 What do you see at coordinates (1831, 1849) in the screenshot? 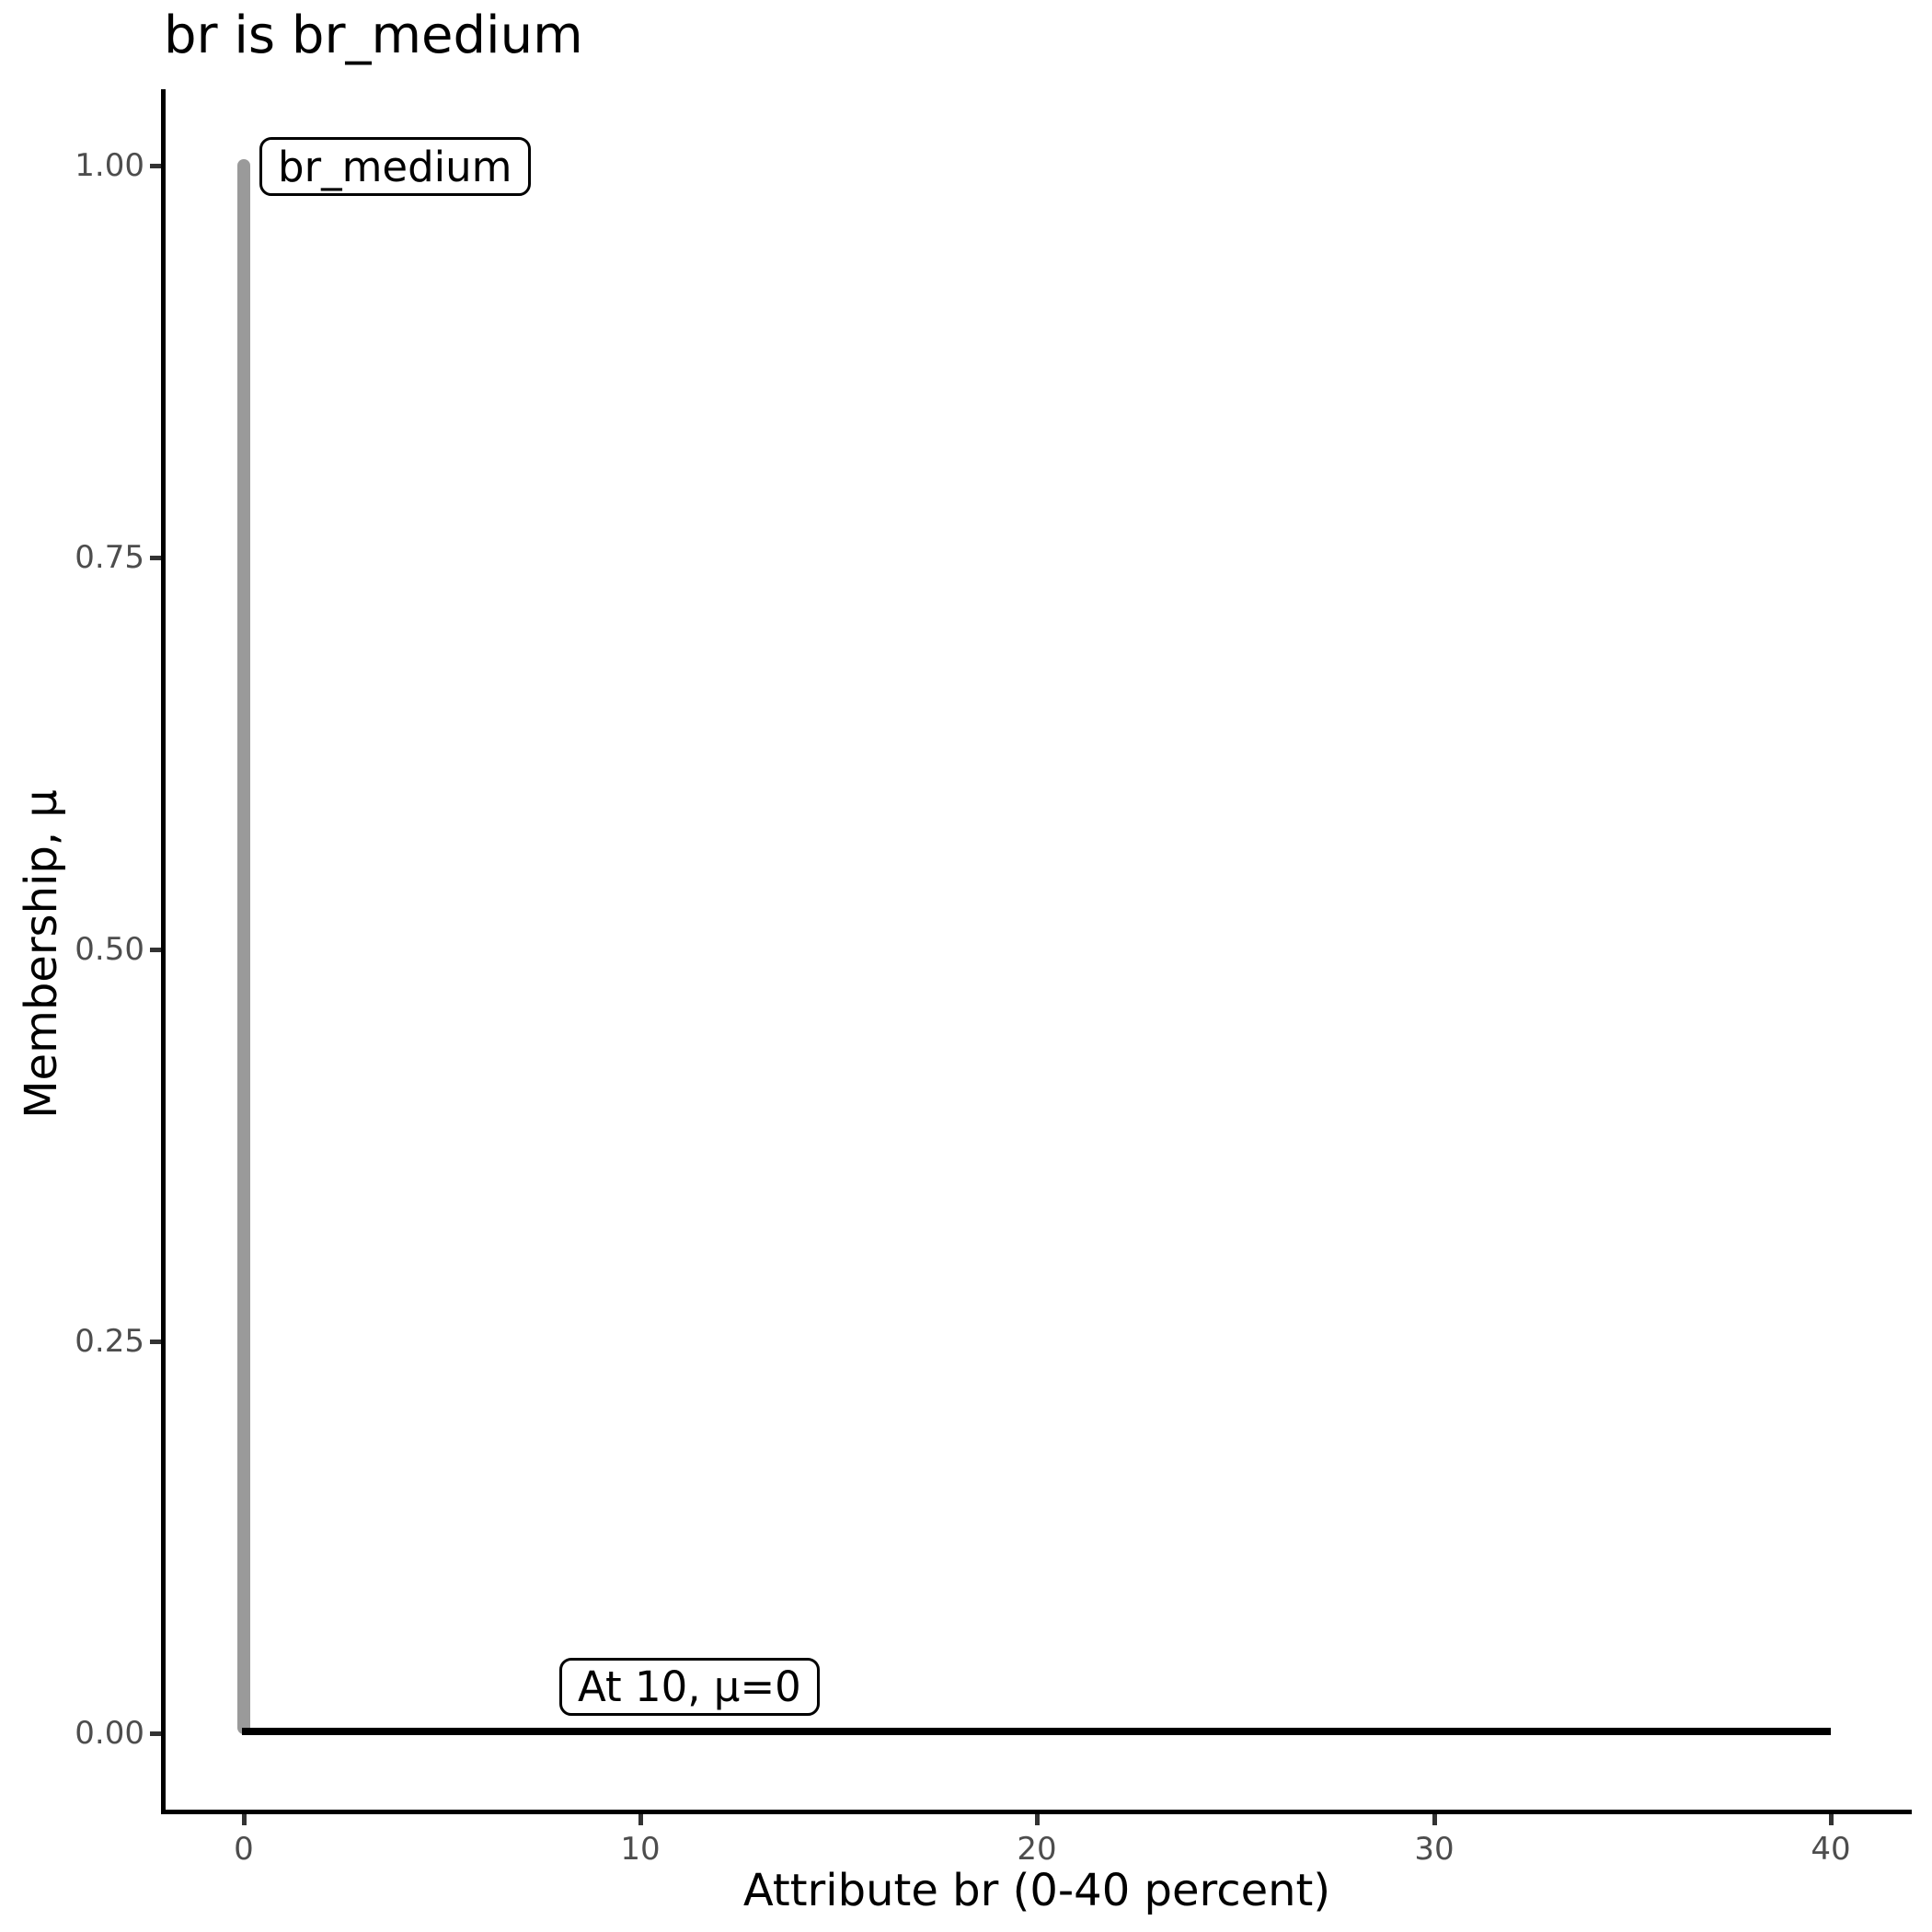
I see `x-tick-label: 40` at bounding box center [1831, 1849].